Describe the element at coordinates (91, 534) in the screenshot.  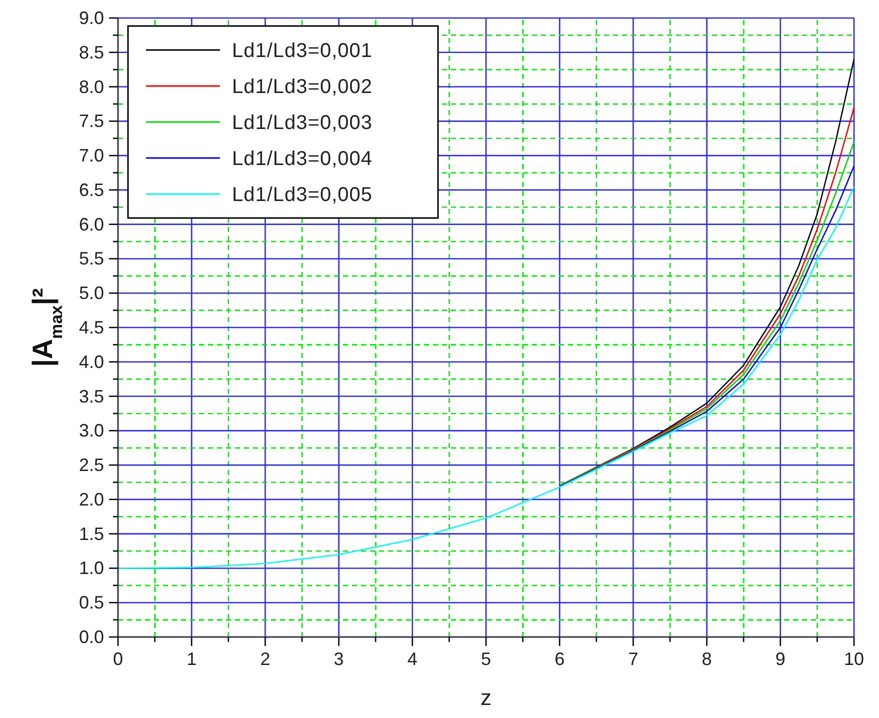
I see `y-tick-label: 1.5` at that location.